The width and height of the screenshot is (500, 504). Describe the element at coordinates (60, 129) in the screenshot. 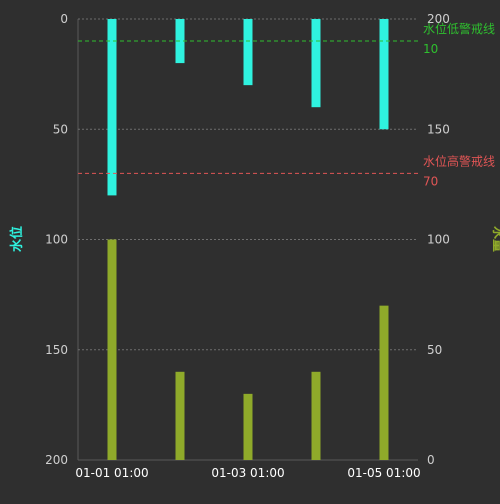

I see `left-tick-label: 50` at that location.